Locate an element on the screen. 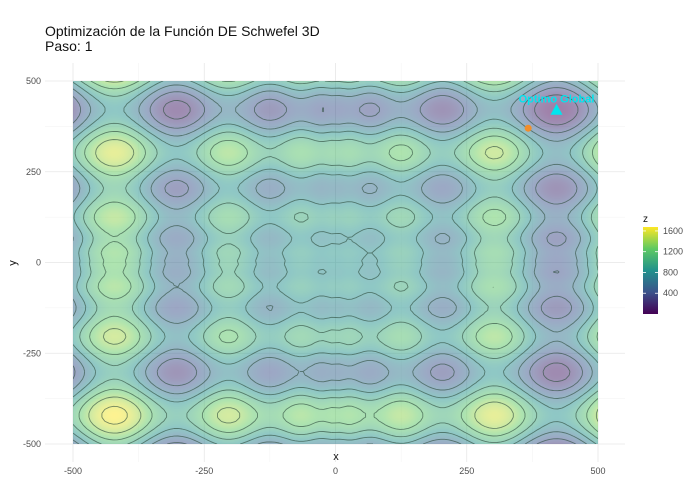 This screenshot has width=700, height=500. global-optimum-label: Optimo Global is located at coordinates (557, 100).